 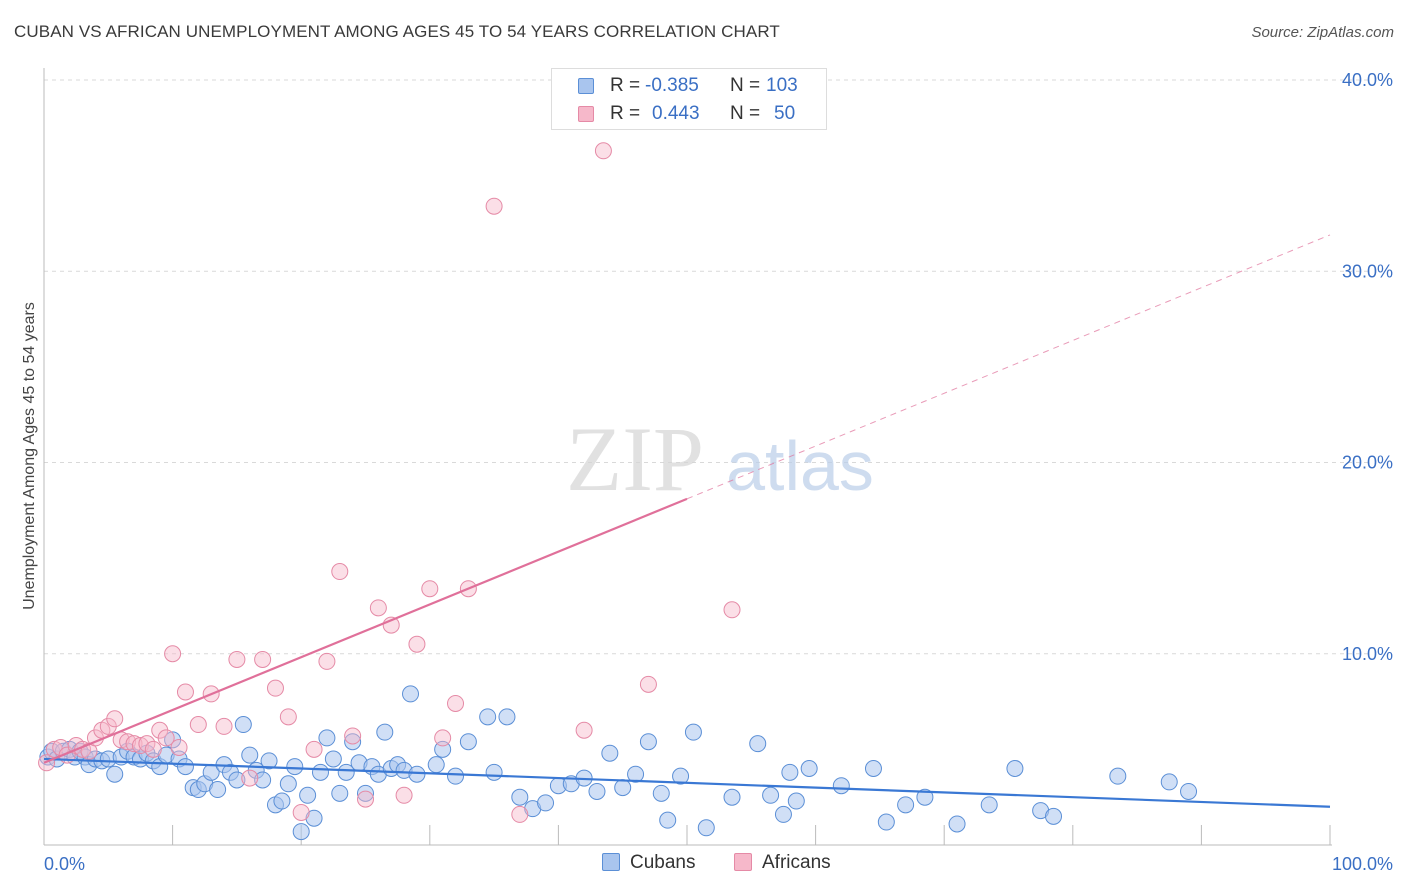 I want to click on cuban-trend-line, so click(x=687, y=782).